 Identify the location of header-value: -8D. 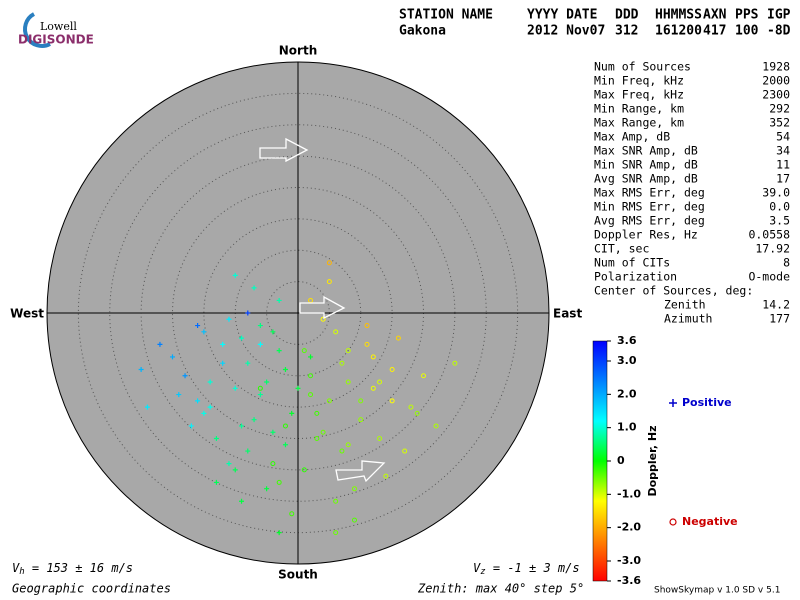
(779, 31).